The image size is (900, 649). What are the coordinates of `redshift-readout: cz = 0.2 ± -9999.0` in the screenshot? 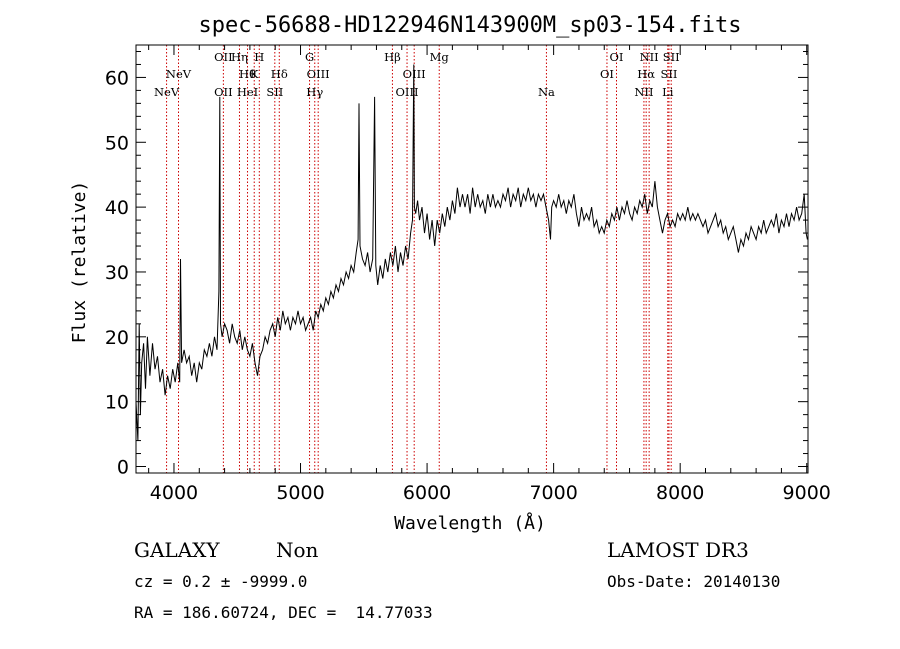 It's located at (221, 581).